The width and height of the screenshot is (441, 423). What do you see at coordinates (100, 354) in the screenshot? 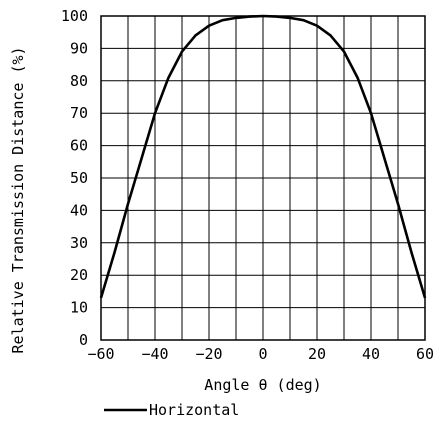
I see `x-tick-label: −60` at bounding box center [100, 354].